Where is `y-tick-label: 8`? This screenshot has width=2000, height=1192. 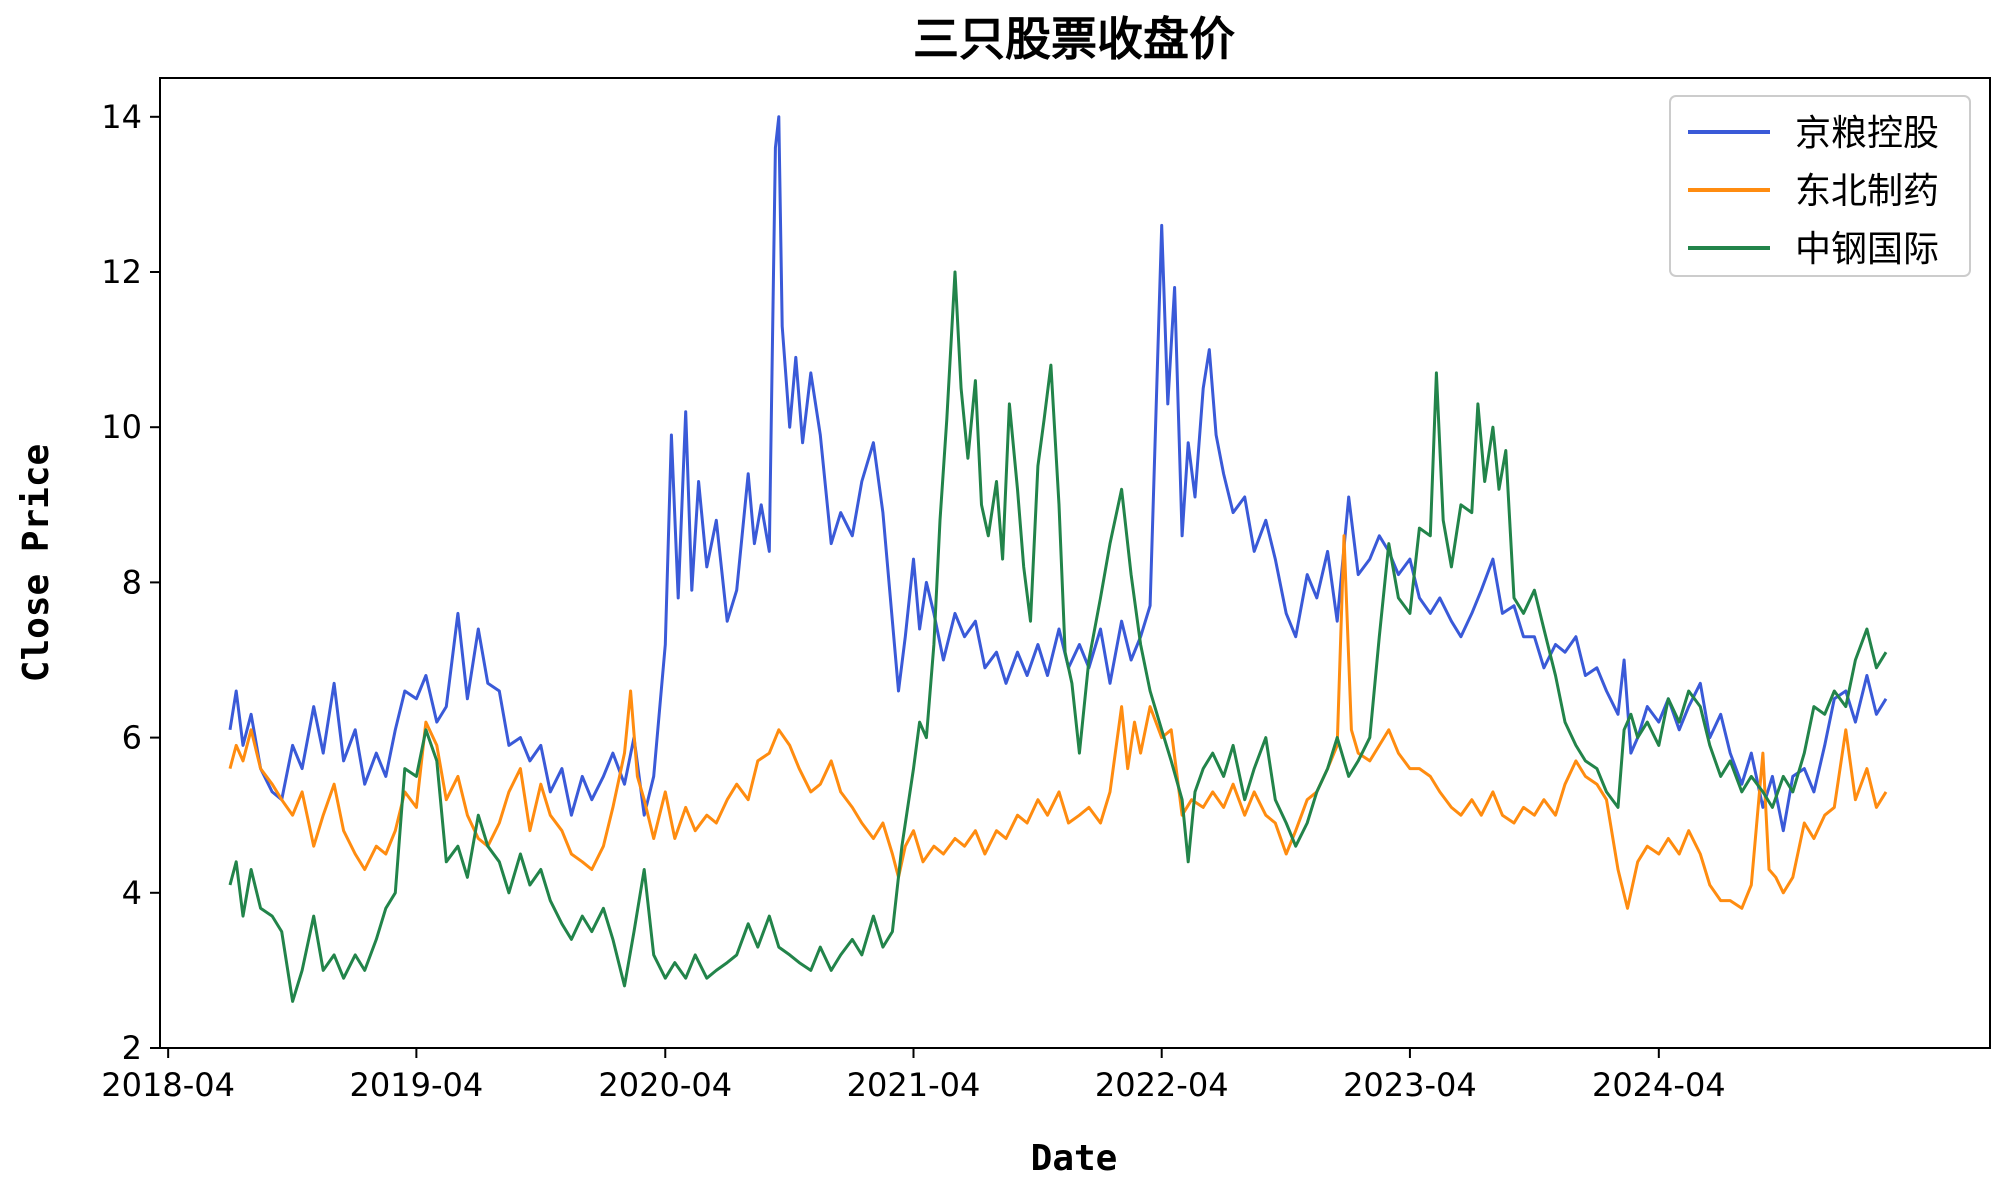
y-tick-label: 8 is located at coordinates (132, 582).